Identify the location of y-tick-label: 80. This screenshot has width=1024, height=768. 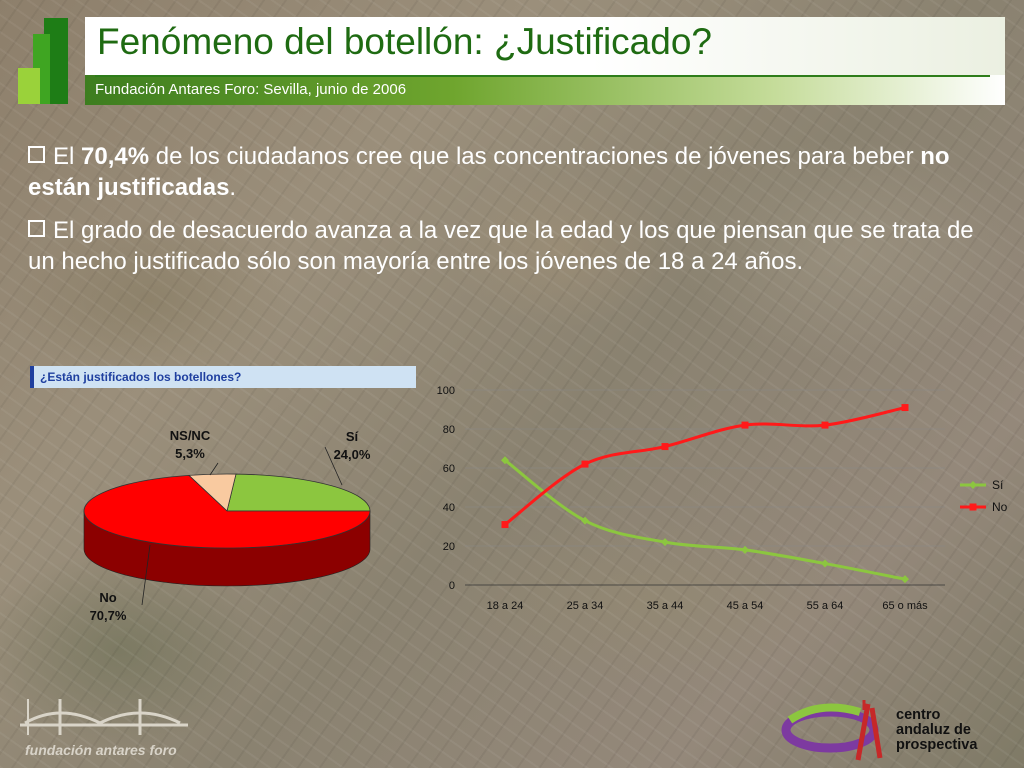
(449, 430).